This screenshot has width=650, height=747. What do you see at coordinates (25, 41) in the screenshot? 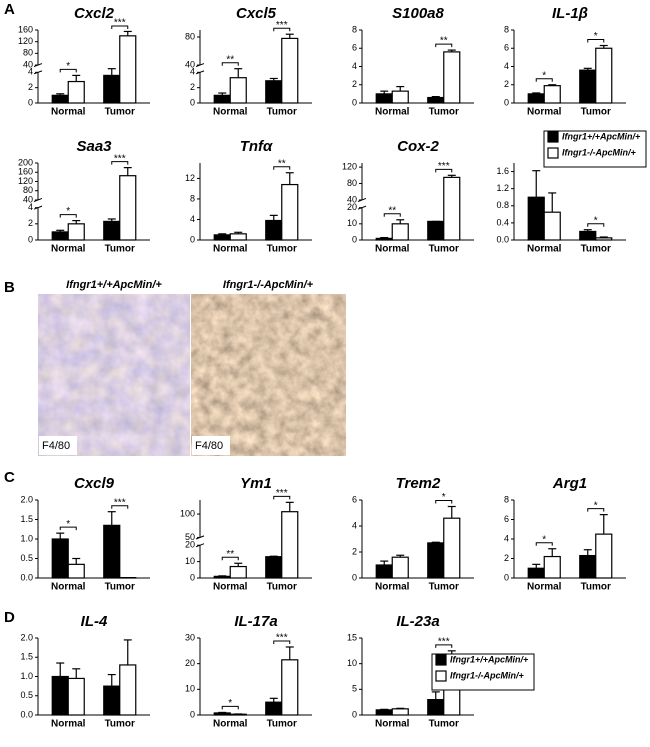
I see `y-tick-label: 120` at bounding box center [25, 41].